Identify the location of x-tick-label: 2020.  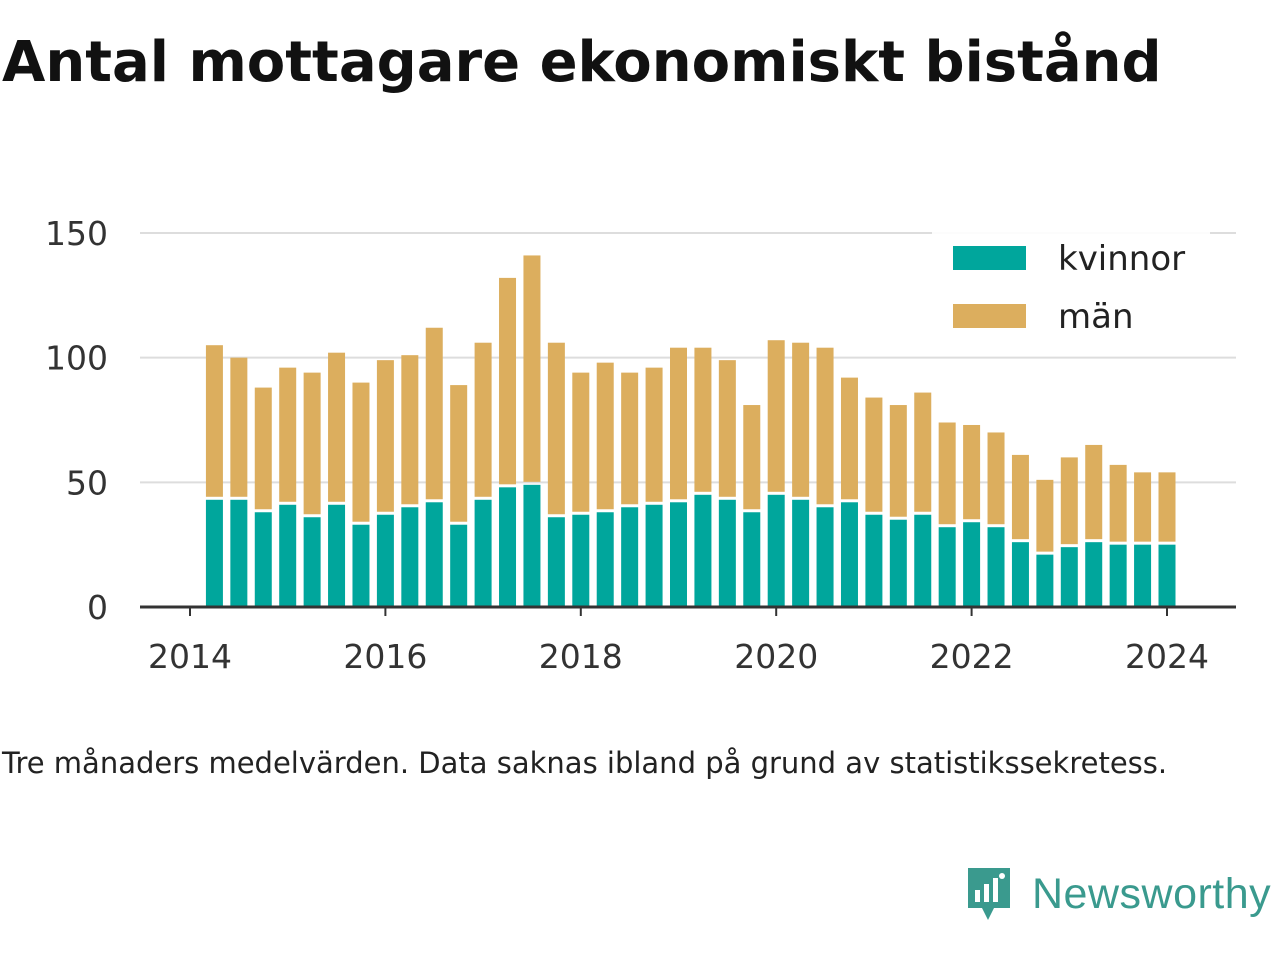
(776, 656).